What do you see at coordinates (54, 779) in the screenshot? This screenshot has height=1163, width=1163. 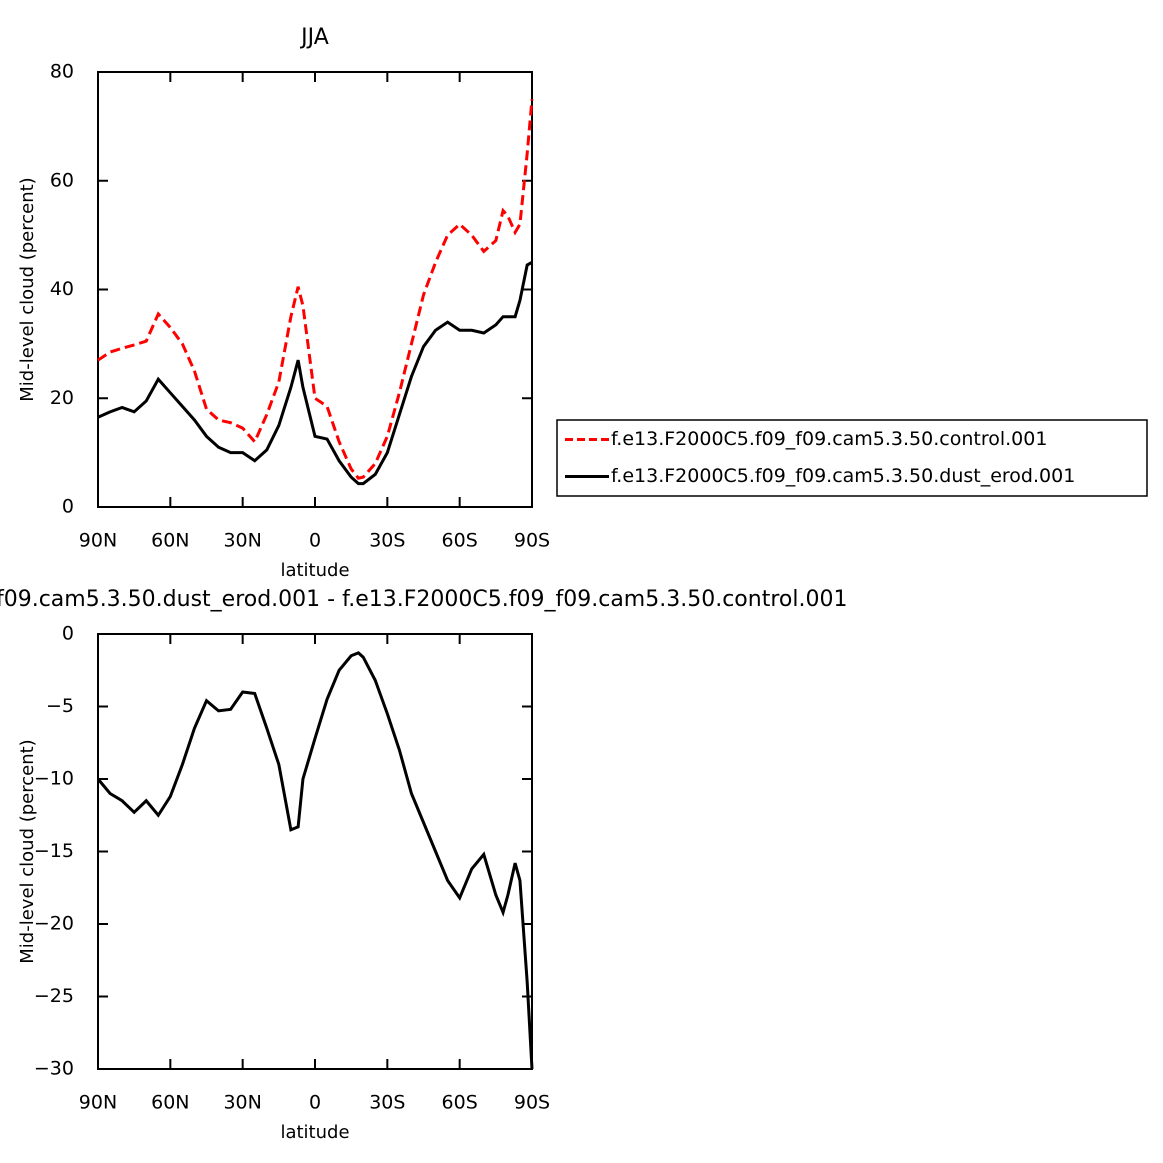 I see `y-tick-label: −10` at bounding box center [54, 779].